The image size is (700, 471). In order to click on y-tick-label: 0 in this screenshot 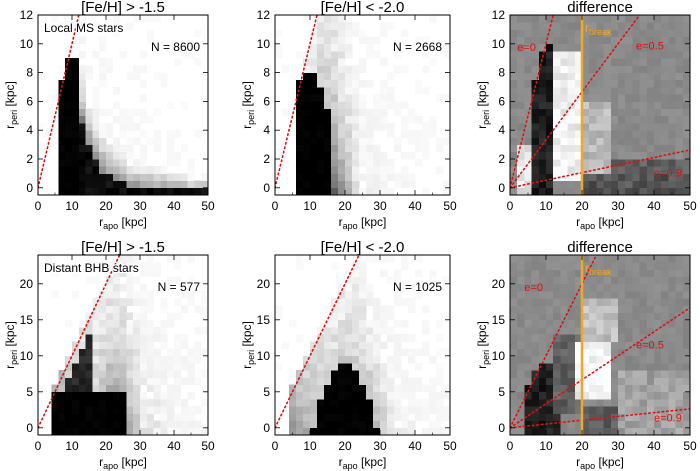, I will do `click(266, 428)`.